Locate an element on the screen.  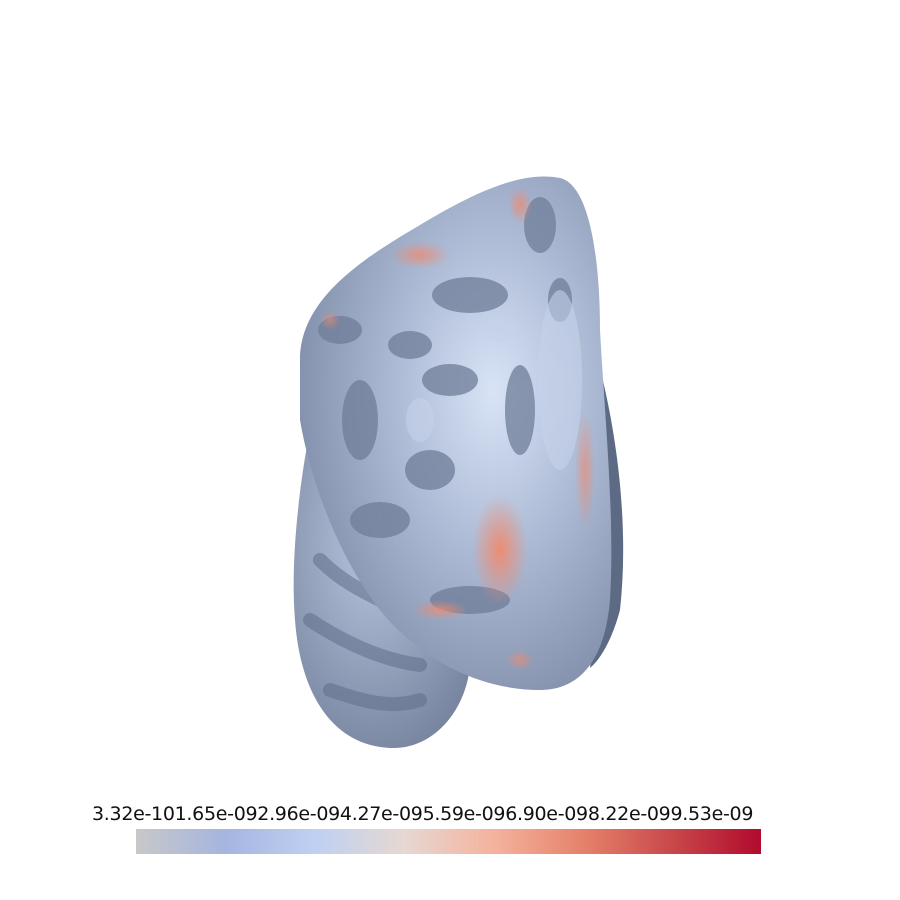
colorbar-tick-label: 3.32e-10 is located at coordinates (133, 814).